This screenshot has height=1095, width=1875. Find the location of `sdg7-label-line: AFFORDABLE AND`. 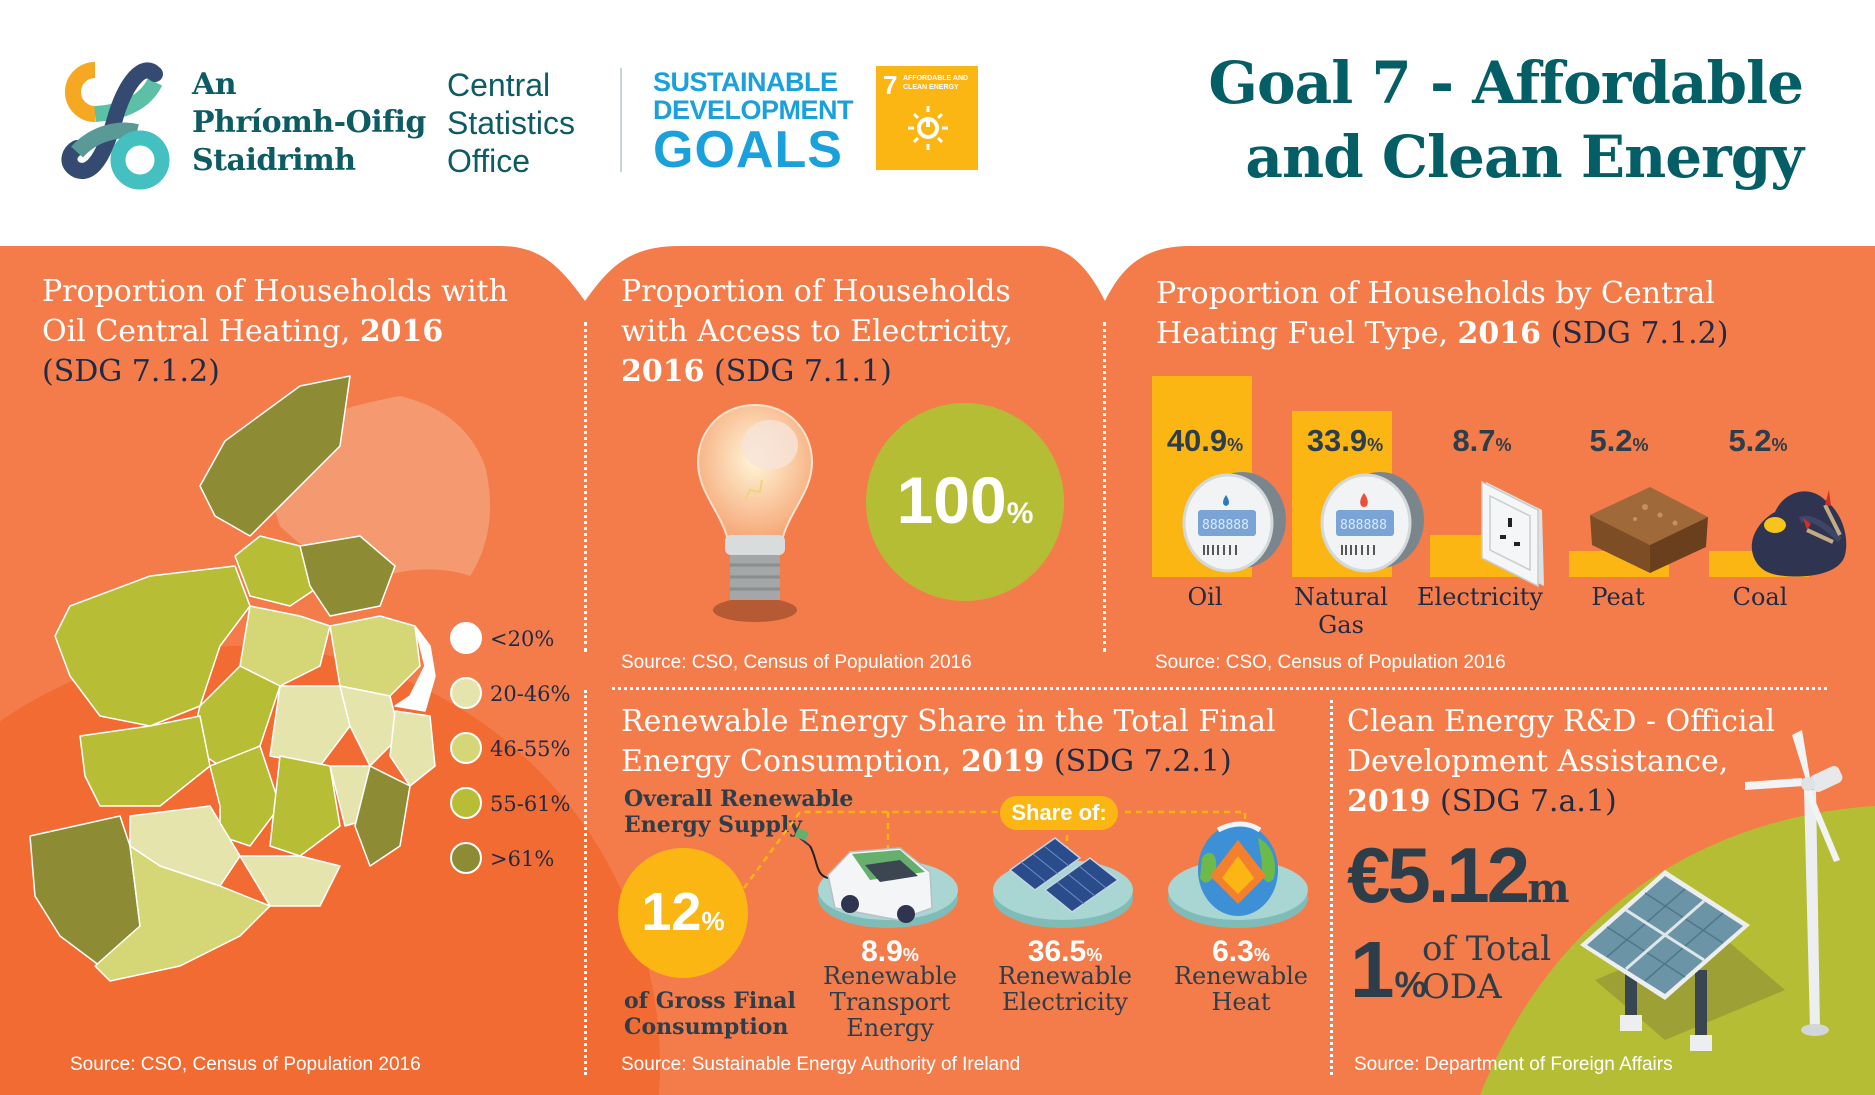

sdg7-label-line: AFFORDABLE AND is located at coordinates (936, 78).